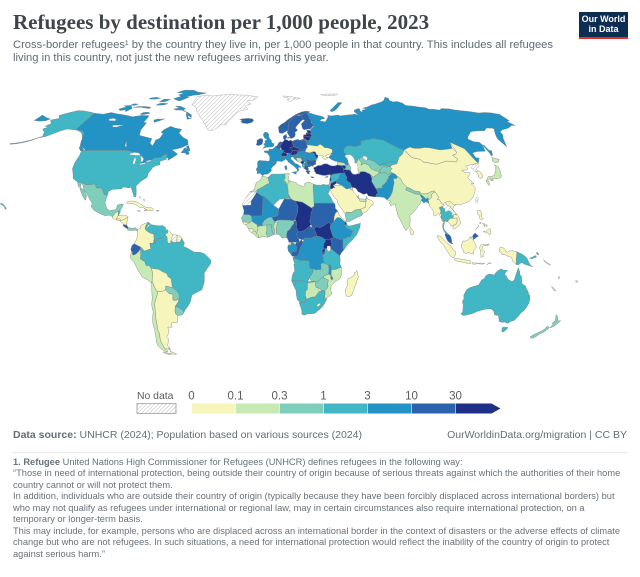 The image size is (640, 577). What do you see at coordinates (323, 397) in the screenshot?
I see `svg-text: 1` at bounding box center [323, 397].